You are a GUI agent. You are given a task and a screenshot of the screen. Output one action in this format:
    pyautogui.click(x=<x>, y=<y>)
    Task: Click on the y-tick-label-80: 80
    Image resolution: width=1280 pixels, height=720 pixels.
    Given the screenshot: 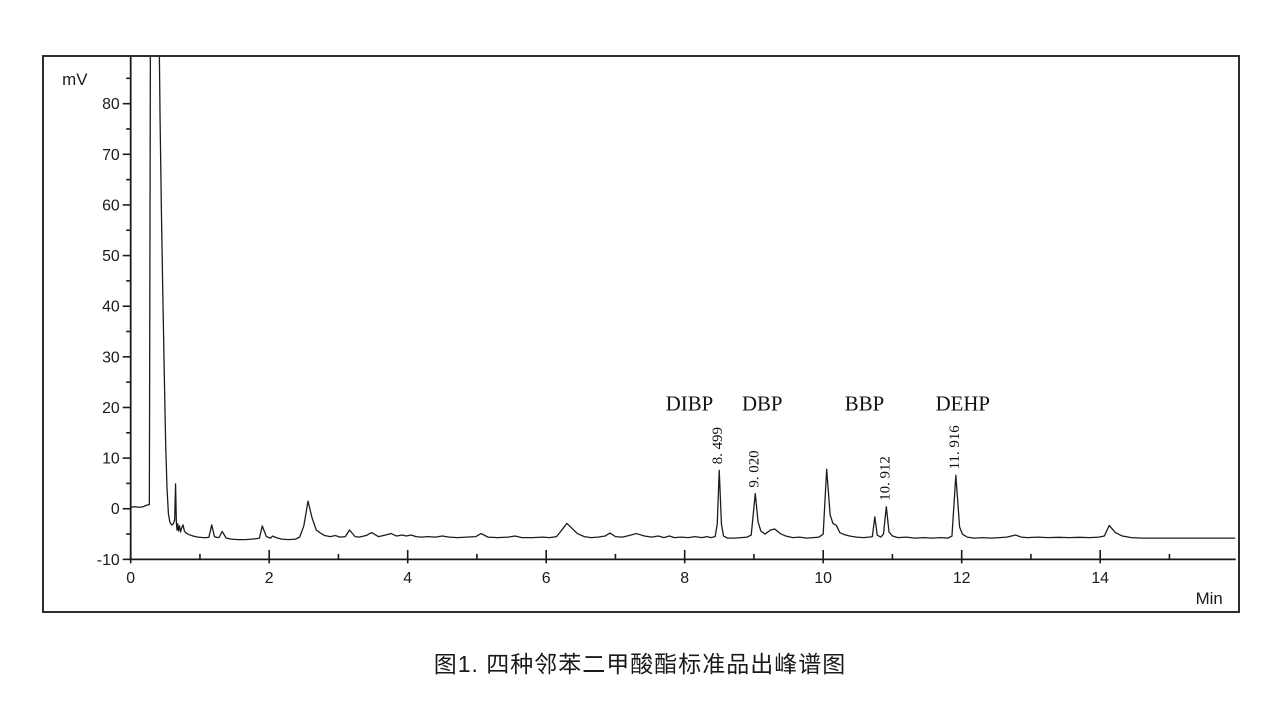 What is the action you would take?
    pyautogui.click(x=111, y=104)
    